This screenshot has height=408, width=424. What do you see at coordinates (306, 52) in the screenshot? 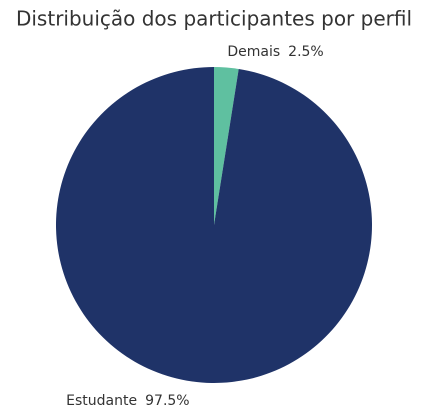
I see `value-label: 2.5%` at bounding box center [306, 52].